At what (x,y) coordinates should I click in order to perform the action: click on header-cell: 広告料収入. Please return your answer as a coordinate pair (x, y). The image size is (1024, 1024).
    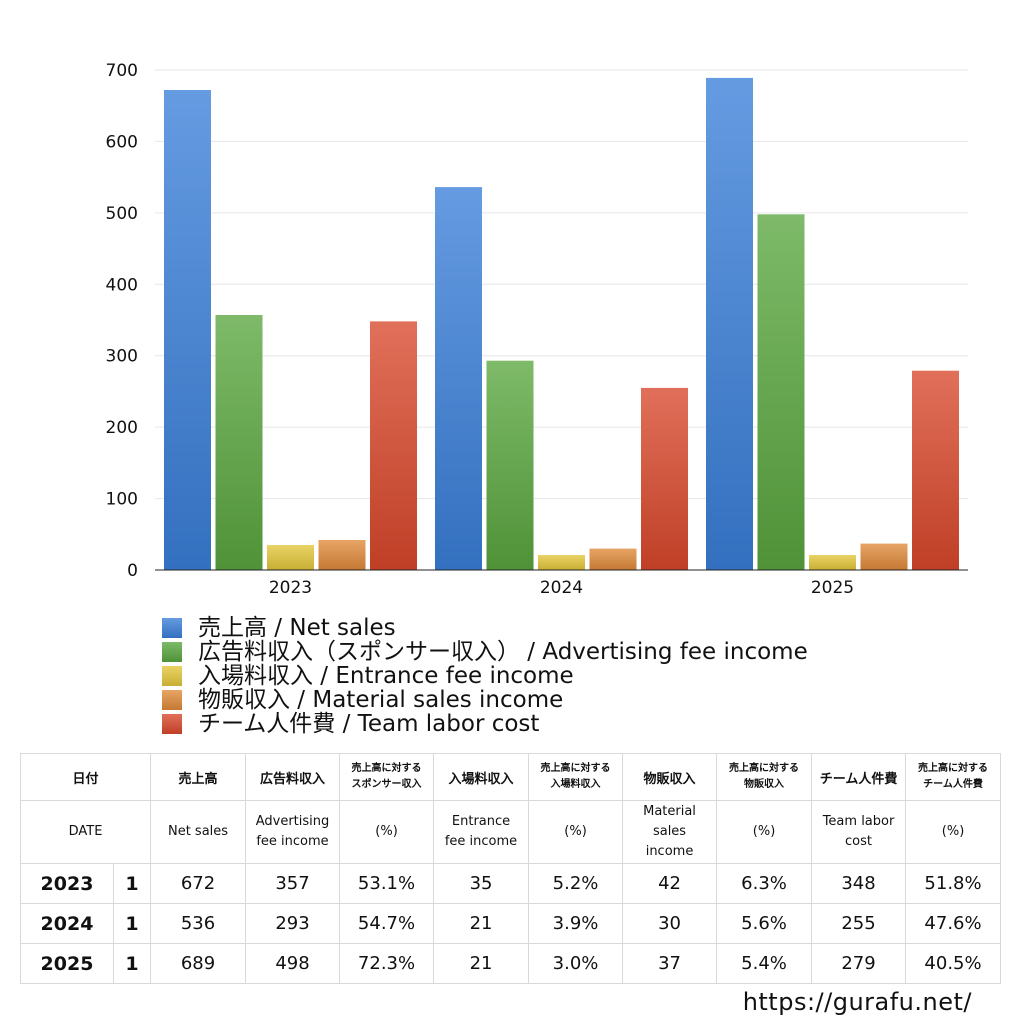
    Looking at the image, I should click on (293, 777).